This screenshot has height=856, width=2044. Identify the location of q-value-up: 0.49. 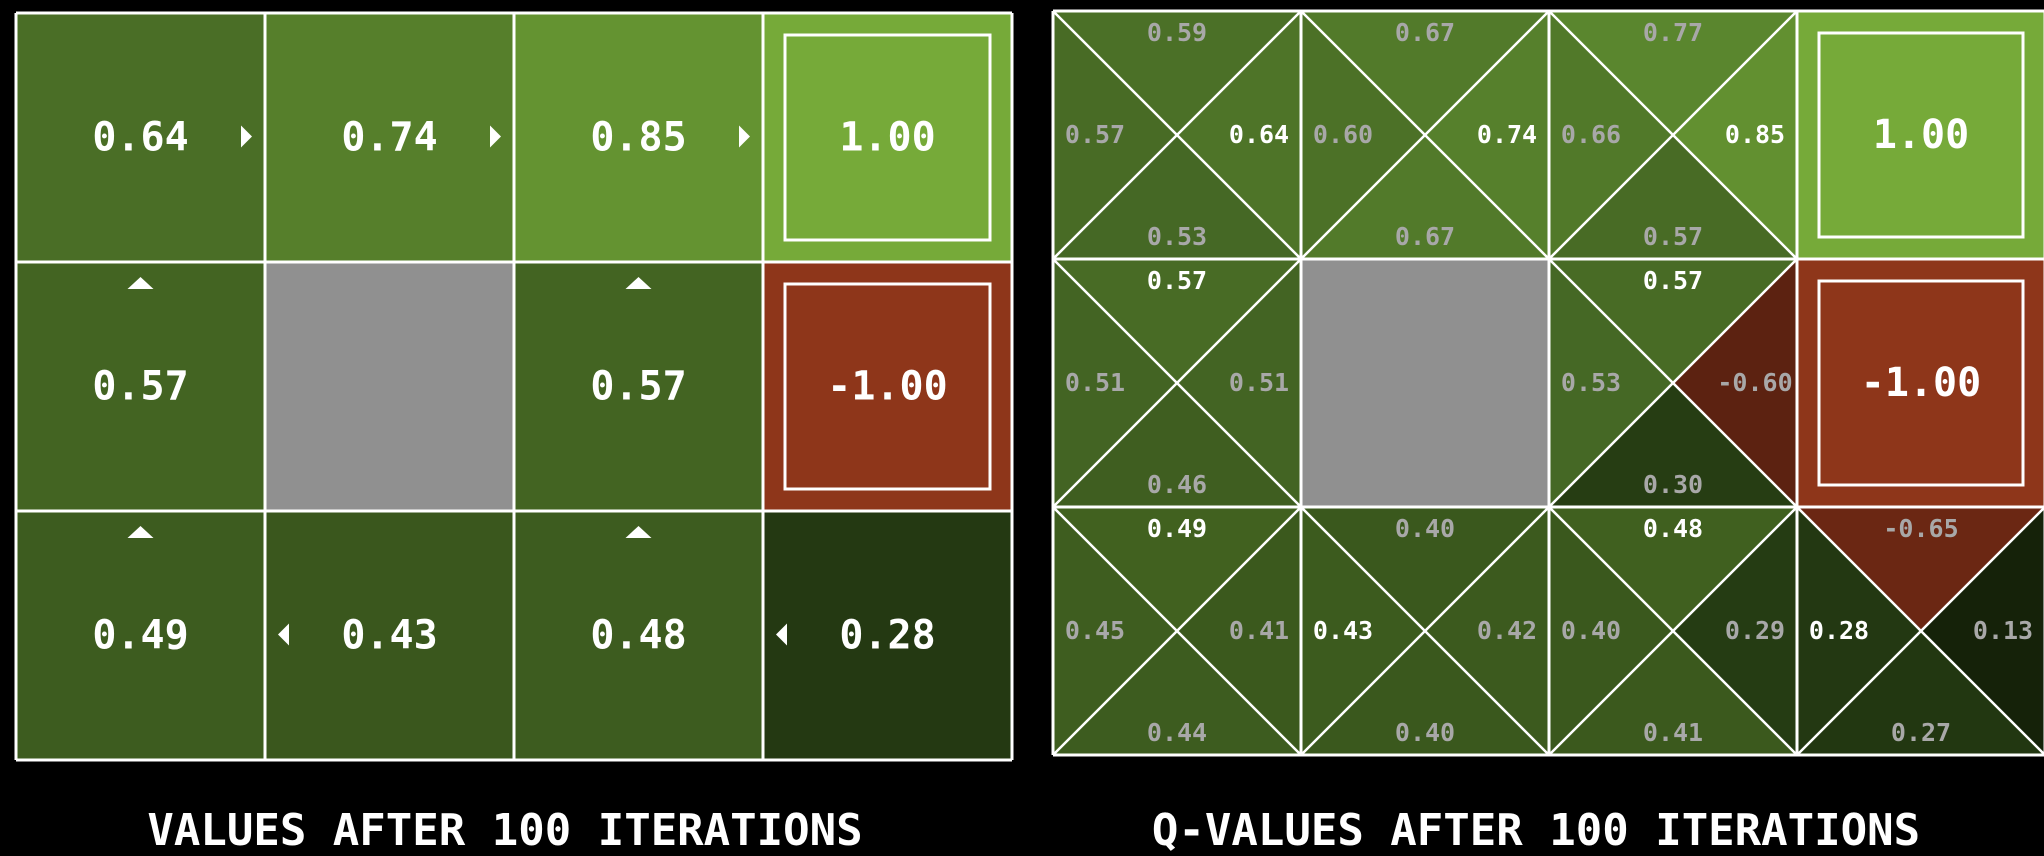
(1177, 528).